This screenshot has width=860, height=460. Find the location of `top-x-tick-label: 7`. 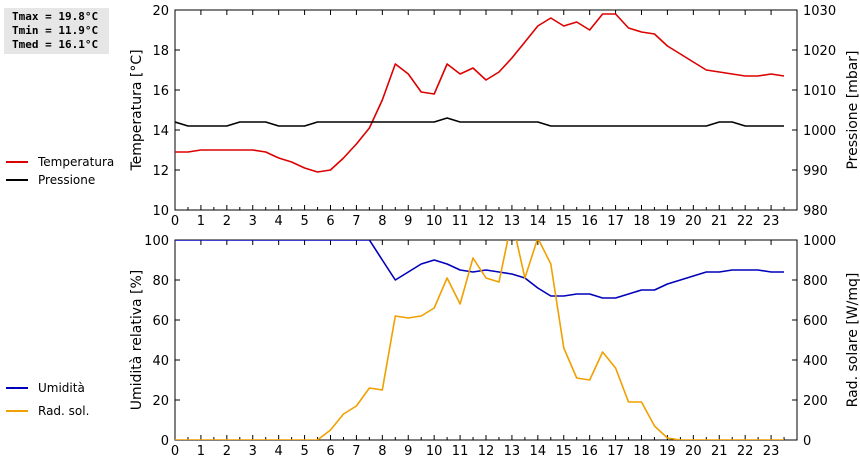

top-x-tick-label: 7 is located at coordinates (356, 221).